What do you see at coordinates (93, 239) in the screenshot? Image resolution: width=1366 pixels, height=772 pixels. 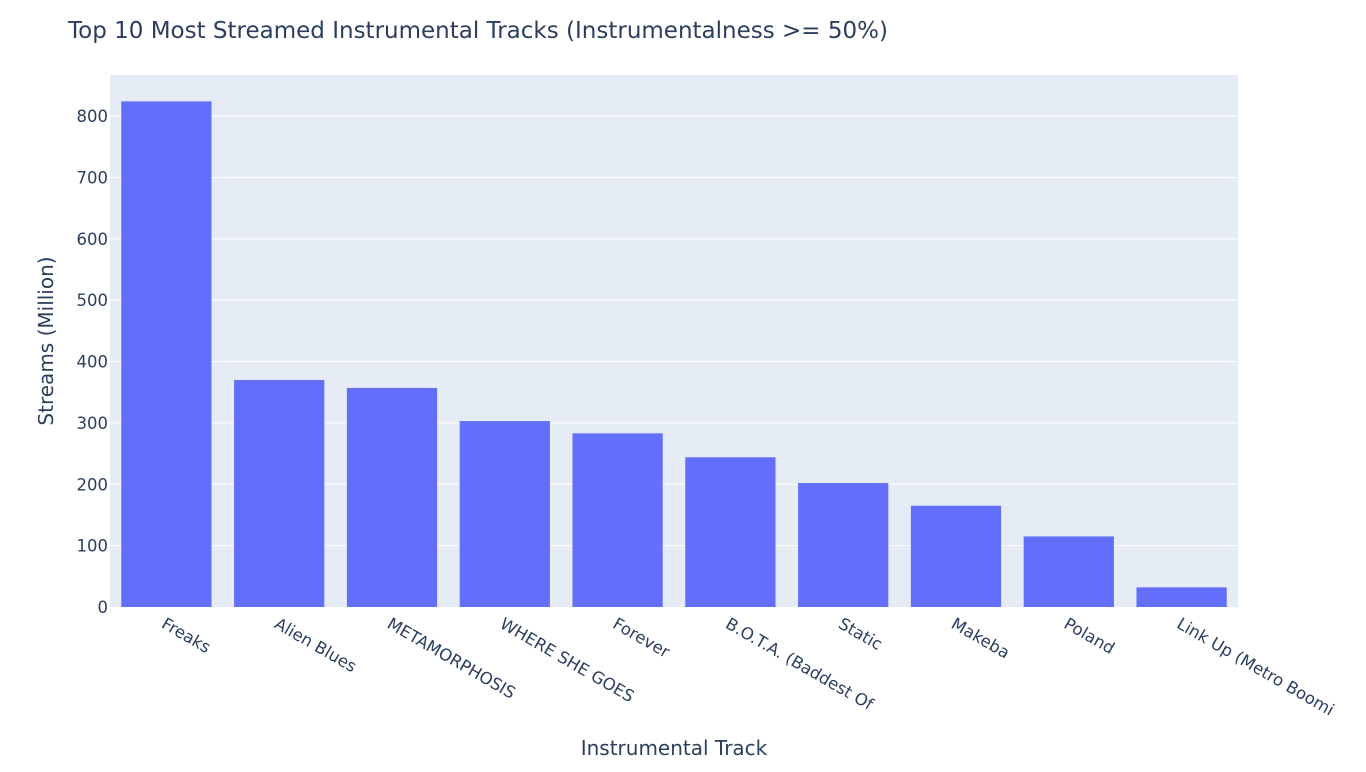 I see `y-tick-label: 600` at bounding box center [93, 239].